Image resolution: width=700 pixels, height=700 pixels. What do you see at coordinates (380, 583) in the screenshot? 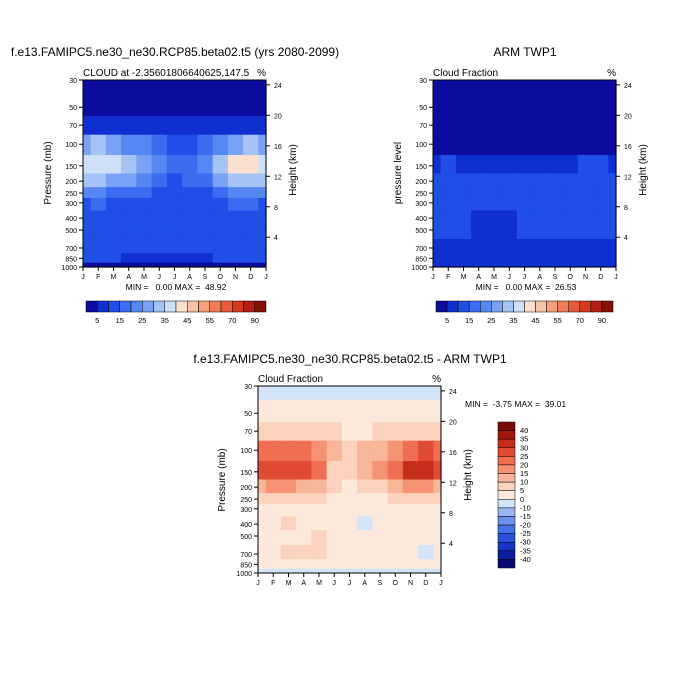
I see `x-tick-label: S` at bounding box center [380, 583].